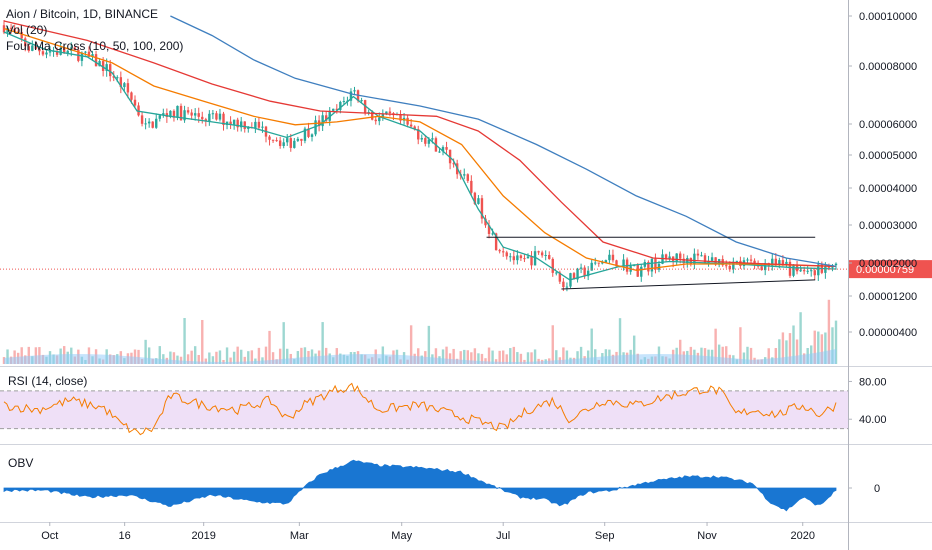 This screenshot has height=550, width=932. Describe the element at coordinates (888, 333) in the screenshot. I see `y-tick-label: 0.00000400` at that location.